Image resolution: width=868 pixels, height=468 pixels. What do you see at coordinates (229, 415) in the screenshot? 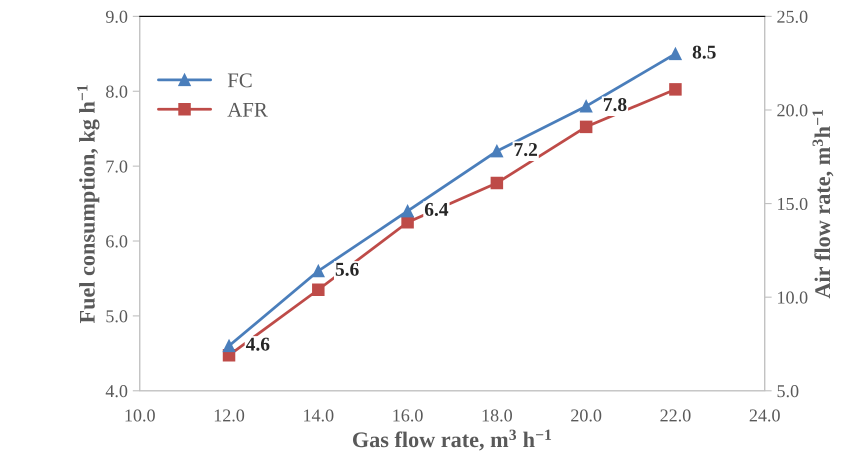
I see `x-tick-label: 12.0` at bounding box center [229, 415].